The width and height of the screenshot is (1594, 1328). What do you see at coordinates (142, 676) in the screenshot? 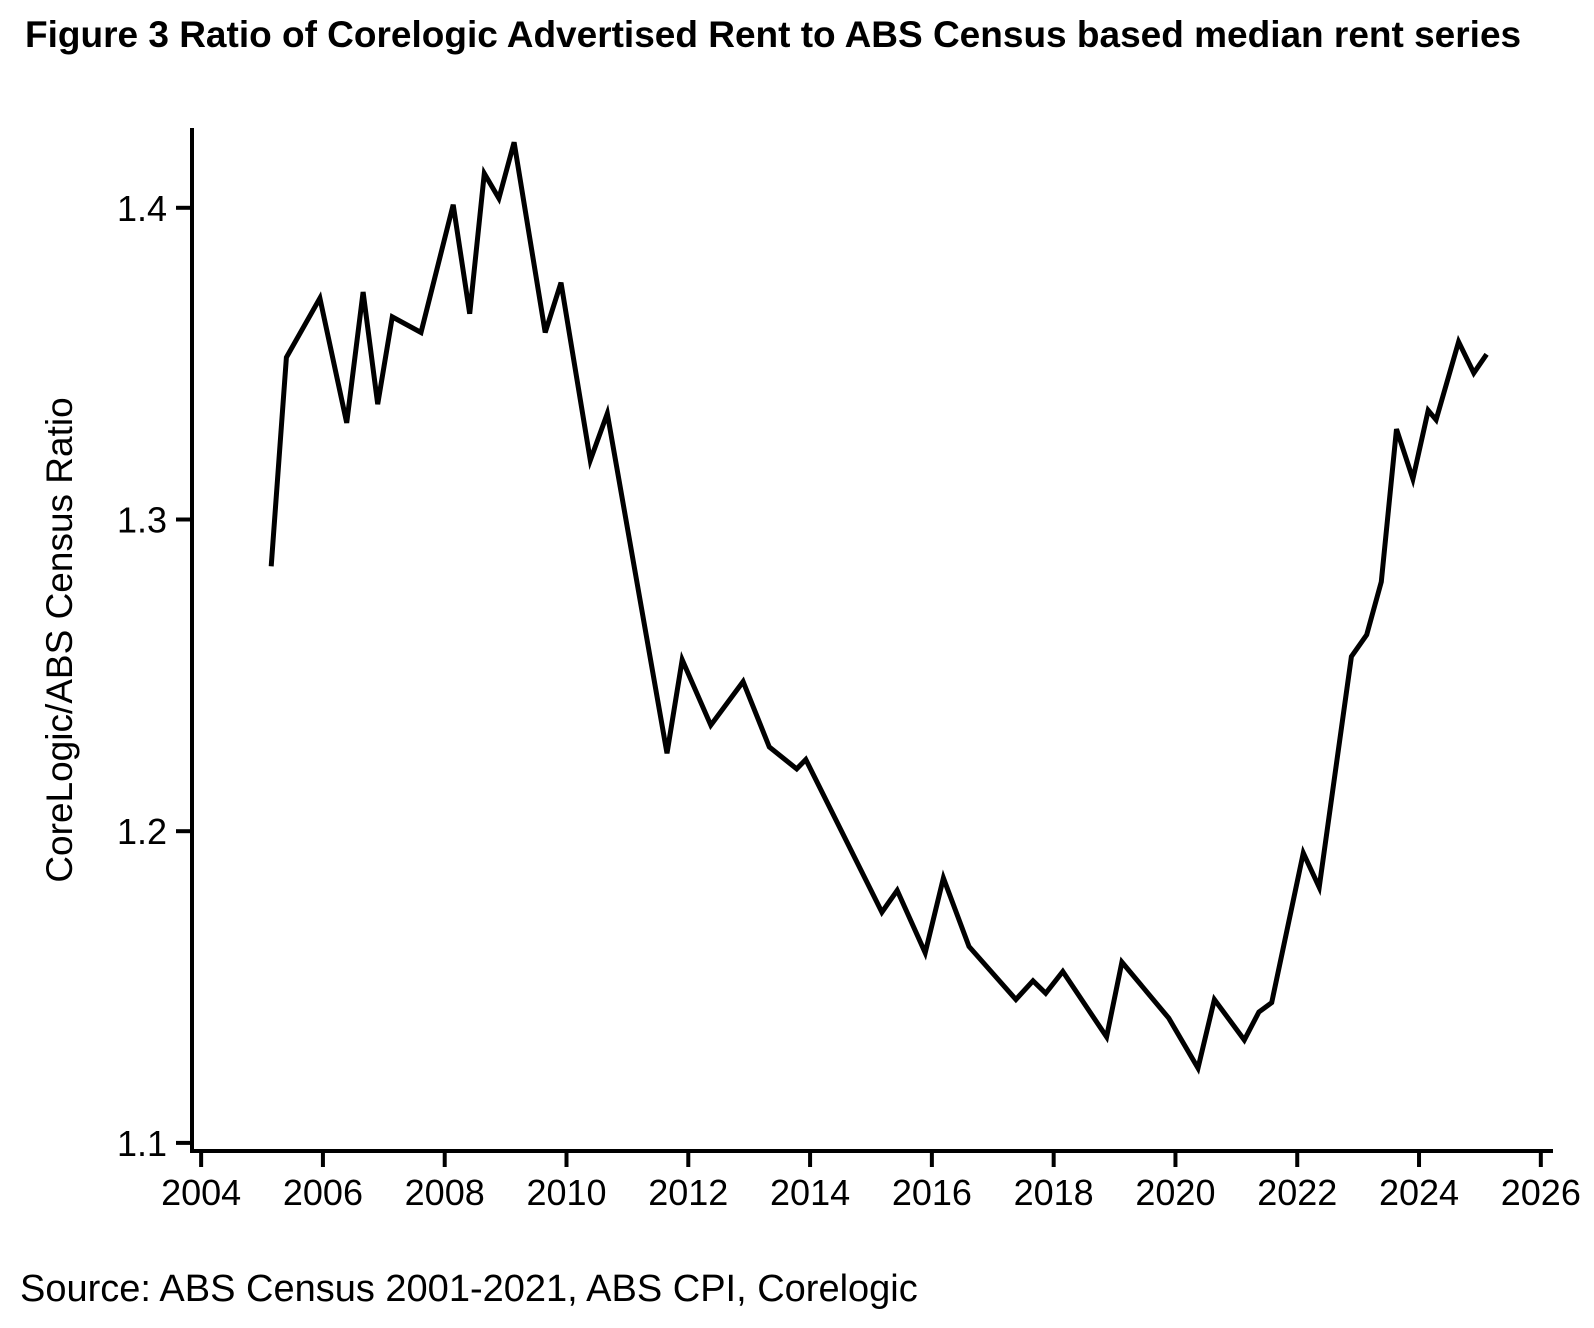
I see `y-axis-tick-labels: 1.1 1.2 1.3 1.4` at bounding box center [142, 676].